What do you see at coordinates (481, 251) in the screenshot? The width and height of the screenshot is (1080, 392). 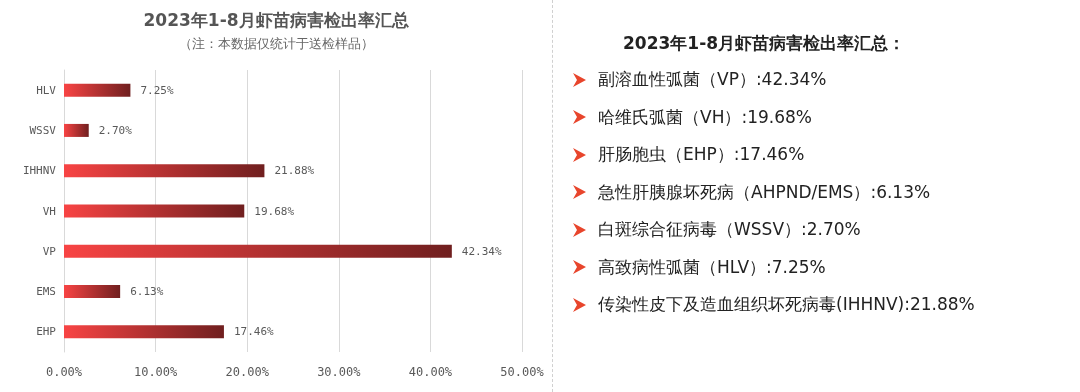 I see `data-label: 42.34%` at bounding box center [481, 251].